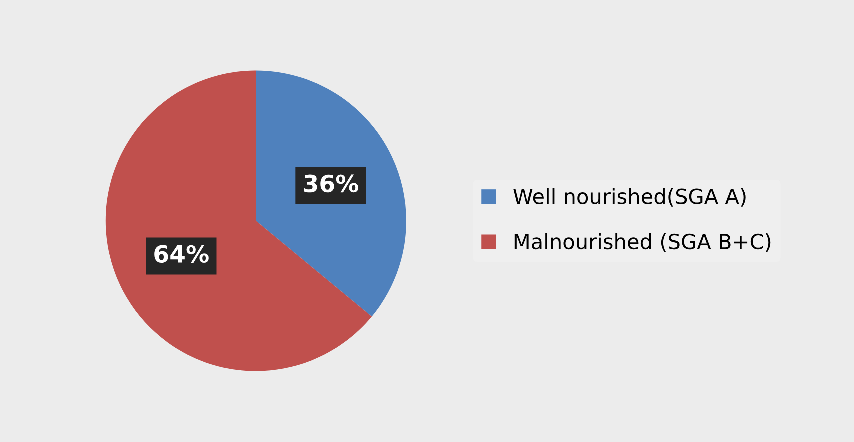  Describe the element at coordinates (331, 183) in the screenshot. I see `data-label: 36%` at that location.